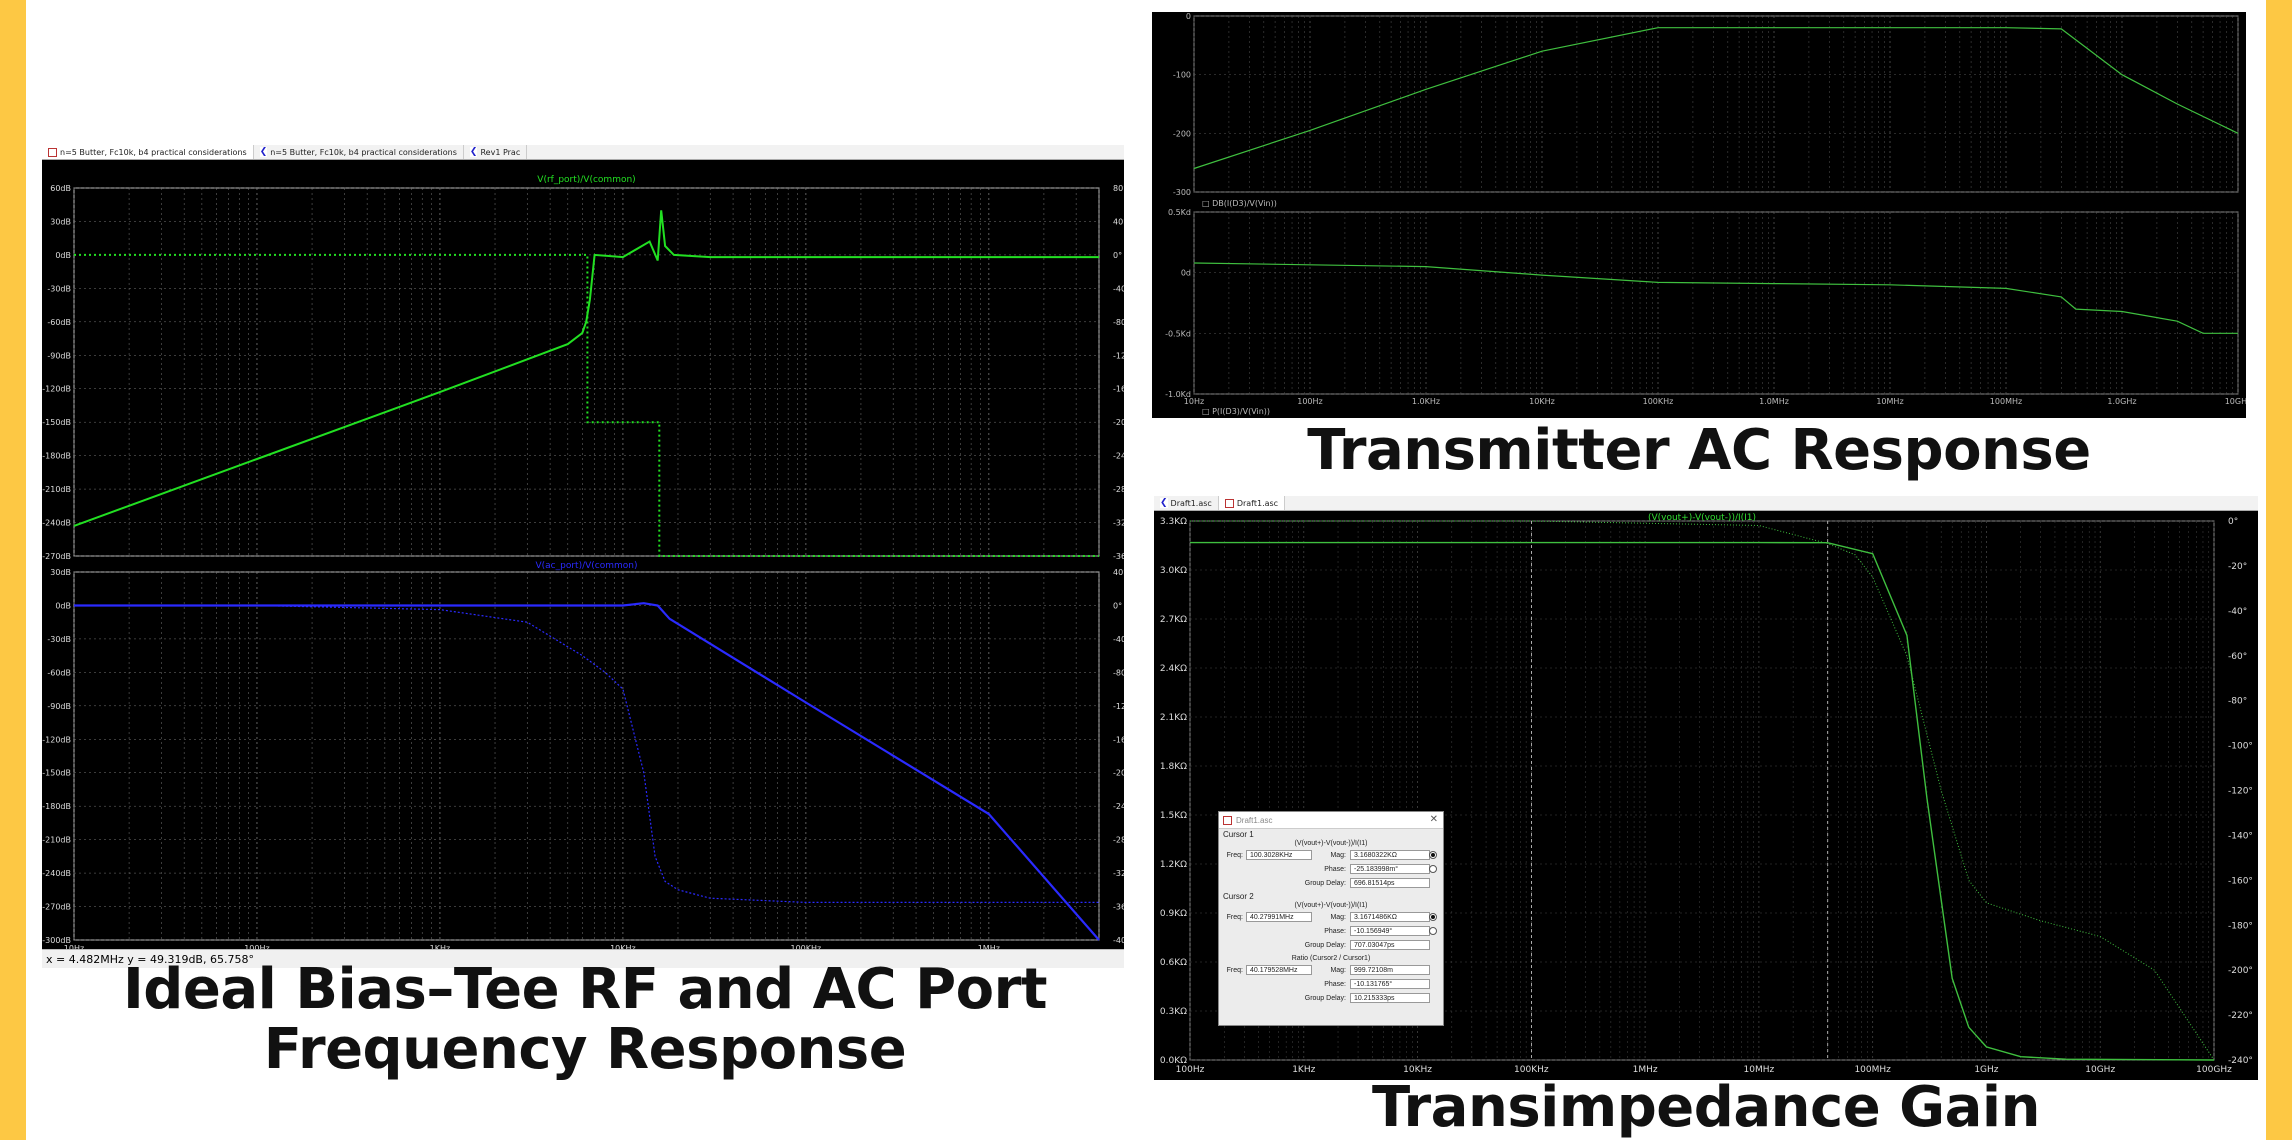 This screenshot has height=1140, width=2292. Describe the element at coordinates (1433, 931) in the screenshot. I see `cursor2-phase-radio` at that location.